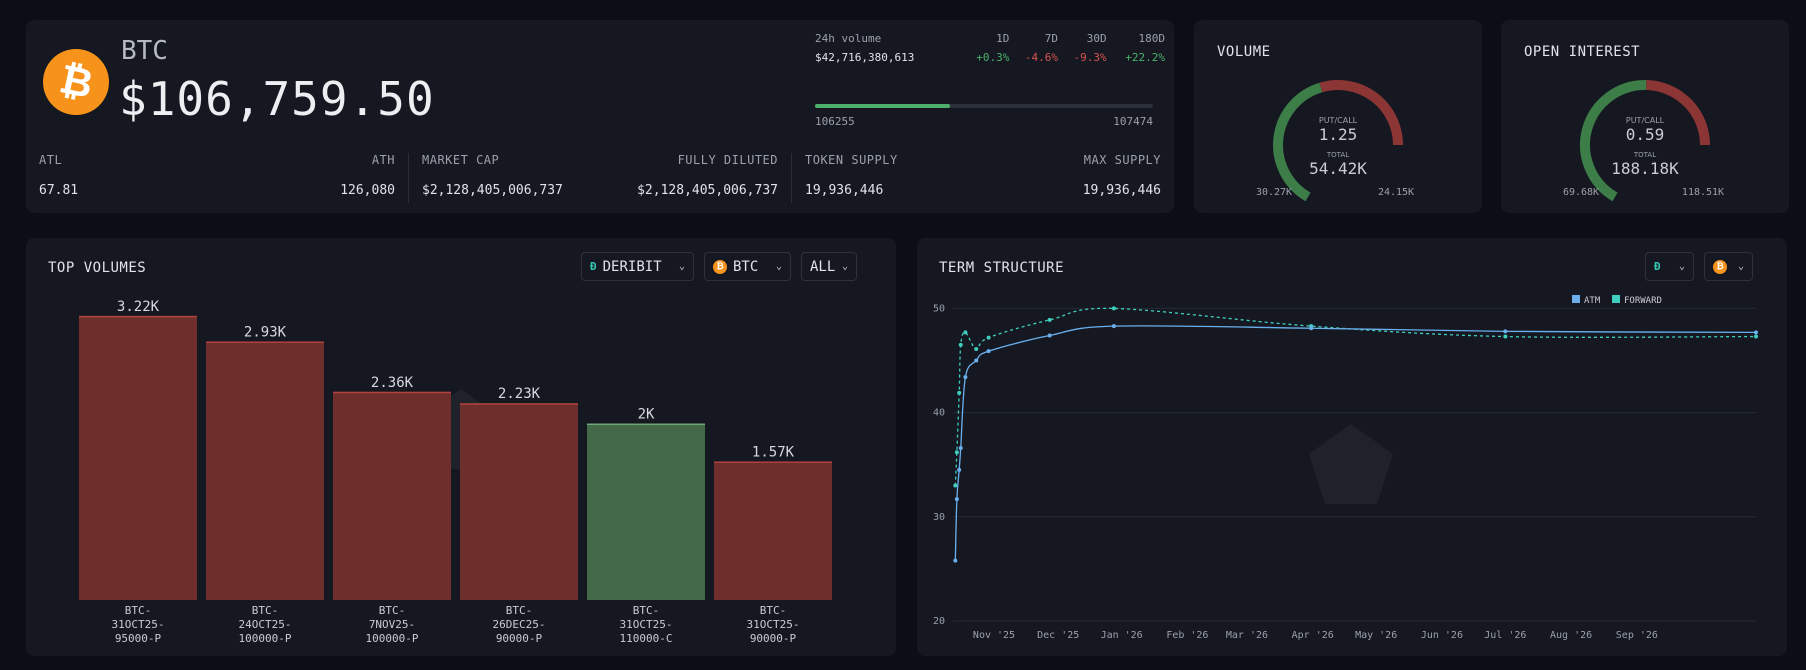  Describe the element at coordinates (392, 624) in the screenshot. I see `volume-category-label: 7NOV25-` at that location.